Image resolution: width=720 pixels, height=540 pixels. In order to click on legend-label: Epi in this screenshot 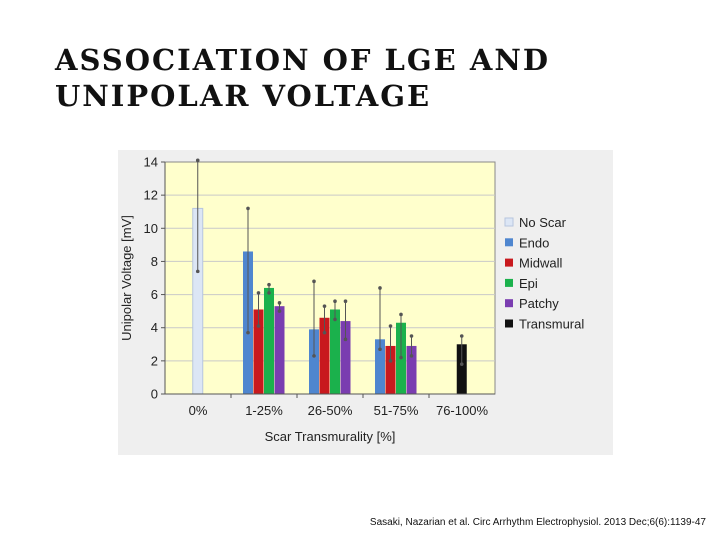, I will do `click(528, 283)`.